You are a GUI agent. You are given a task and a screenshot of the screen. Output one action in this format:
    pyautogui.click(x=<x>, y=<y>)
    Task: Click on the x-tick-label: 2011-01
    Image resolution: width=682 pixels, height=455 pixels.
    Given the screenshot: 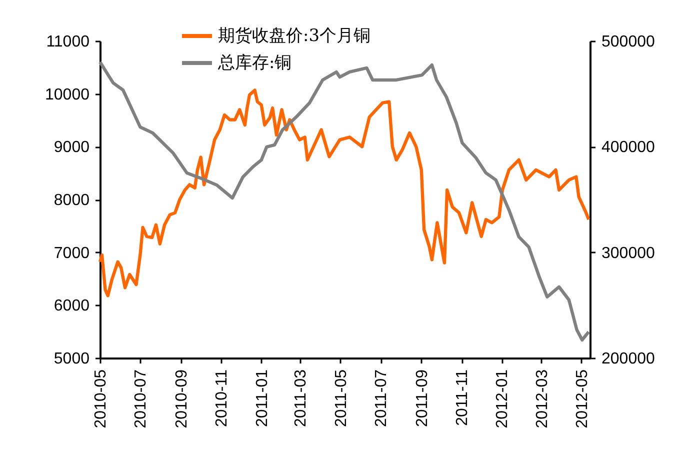 What is the action you would take?
    pyautogui.click(x=262, y=398)
    